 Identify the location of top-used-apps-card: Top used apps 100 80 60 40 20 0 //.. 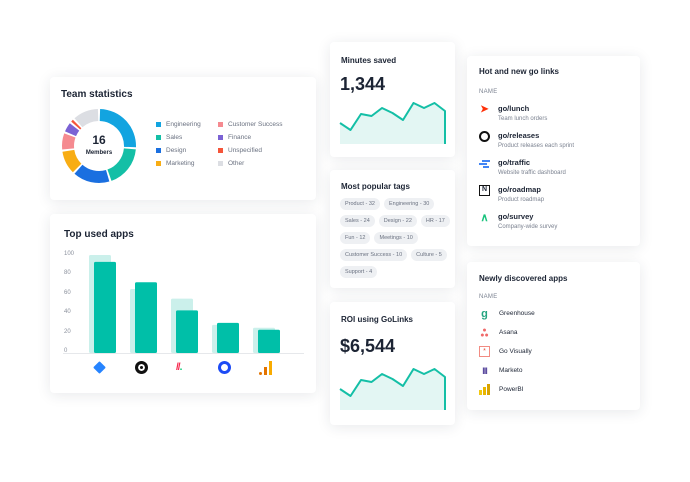
(183, 303).